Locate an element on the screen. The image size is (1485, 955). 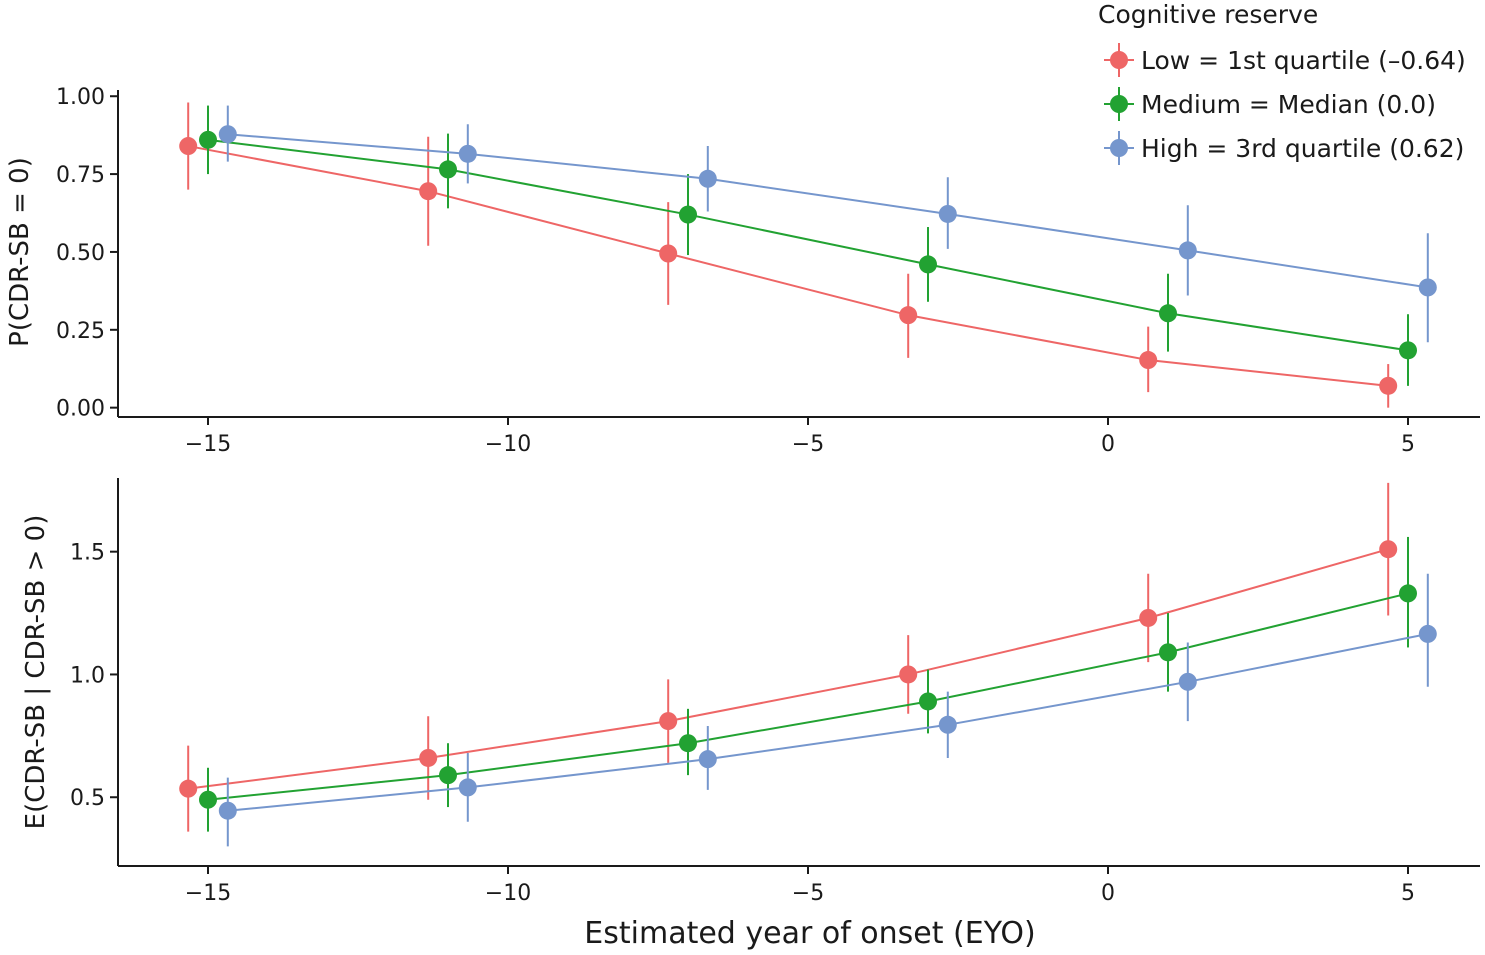
ytick-label: 0.25 is located at coordinates (80, 331).